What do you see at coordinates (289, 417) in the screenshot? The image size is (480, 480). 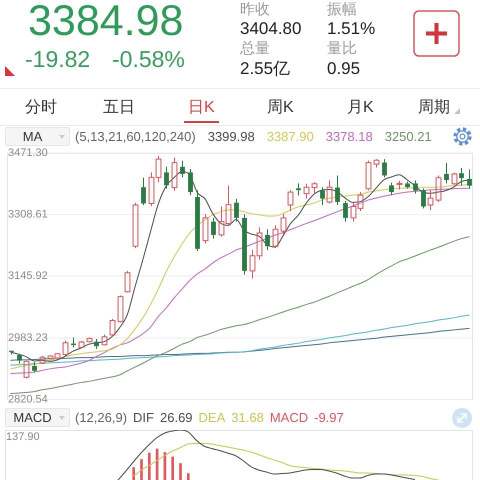 I see `text: MACD` at bounding box center [289, 417].